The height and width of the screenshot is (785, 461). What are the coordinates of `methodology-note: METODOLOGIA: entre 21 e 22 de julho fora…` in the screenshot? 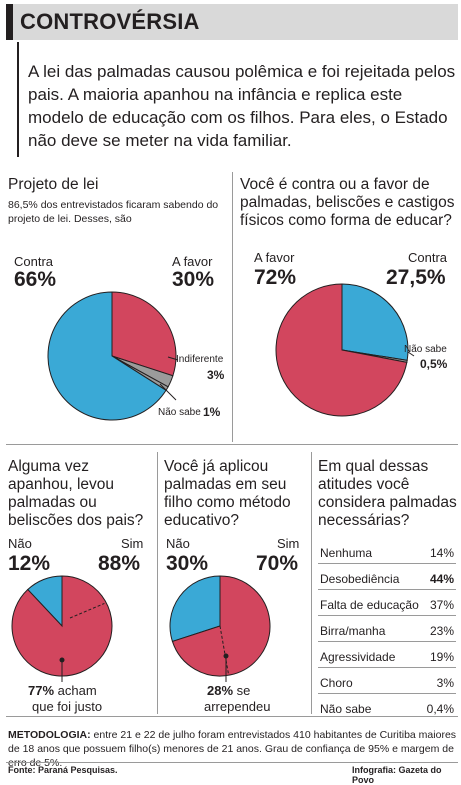 It's located at (233, 749).